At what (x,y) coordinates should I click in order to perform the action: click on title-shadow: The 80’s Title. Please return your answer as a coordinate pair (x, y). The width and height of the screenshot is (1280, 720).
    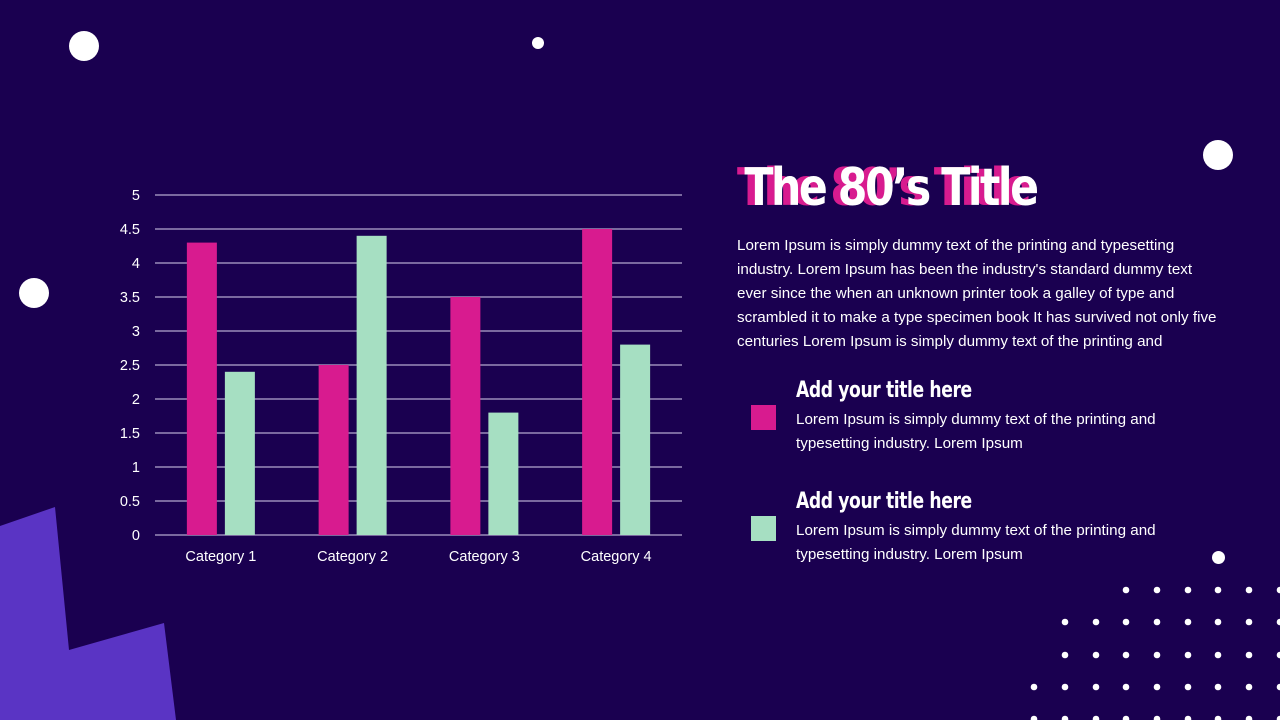
    Looking at the image, I should click on (884, 188).